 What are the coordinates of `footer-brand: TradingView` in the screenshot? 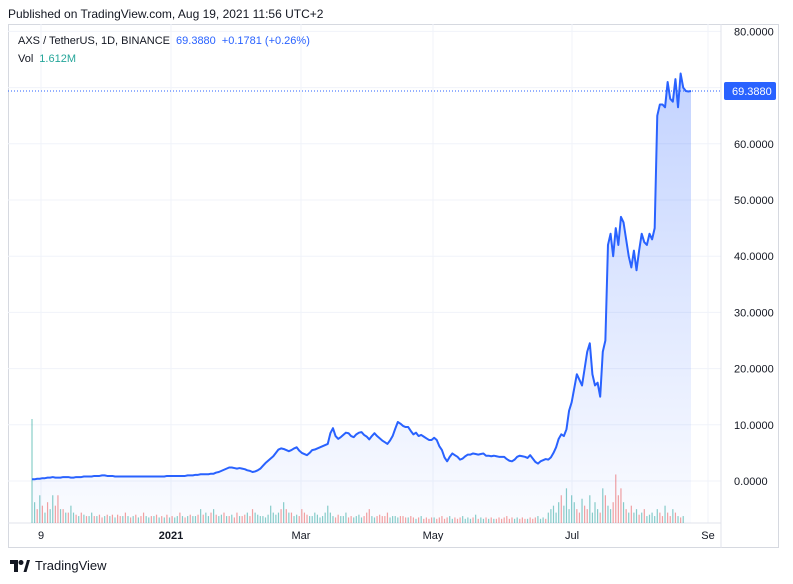 It's located at (58, 565).